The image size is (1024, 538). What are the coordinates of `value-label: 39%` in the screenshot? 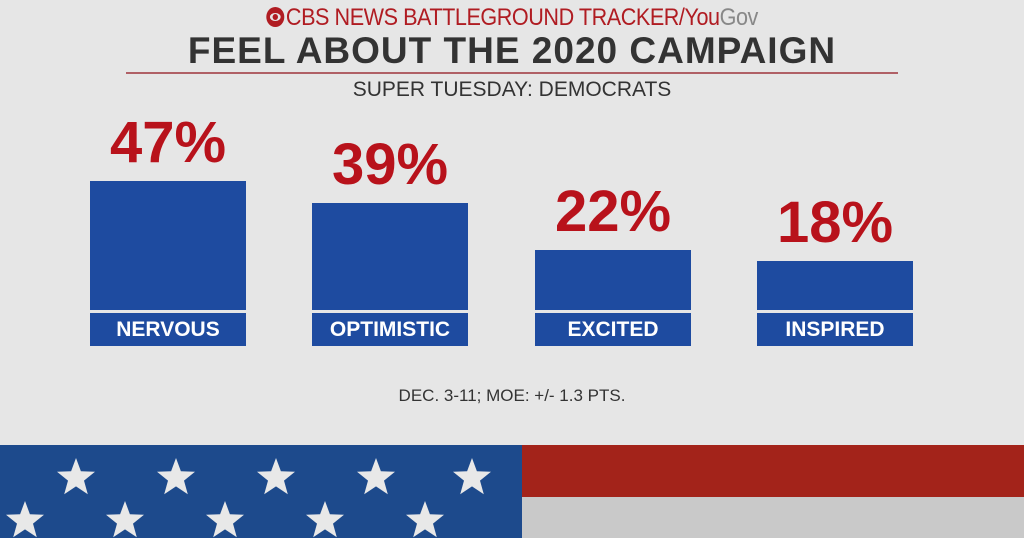 It's located at (390, 164).